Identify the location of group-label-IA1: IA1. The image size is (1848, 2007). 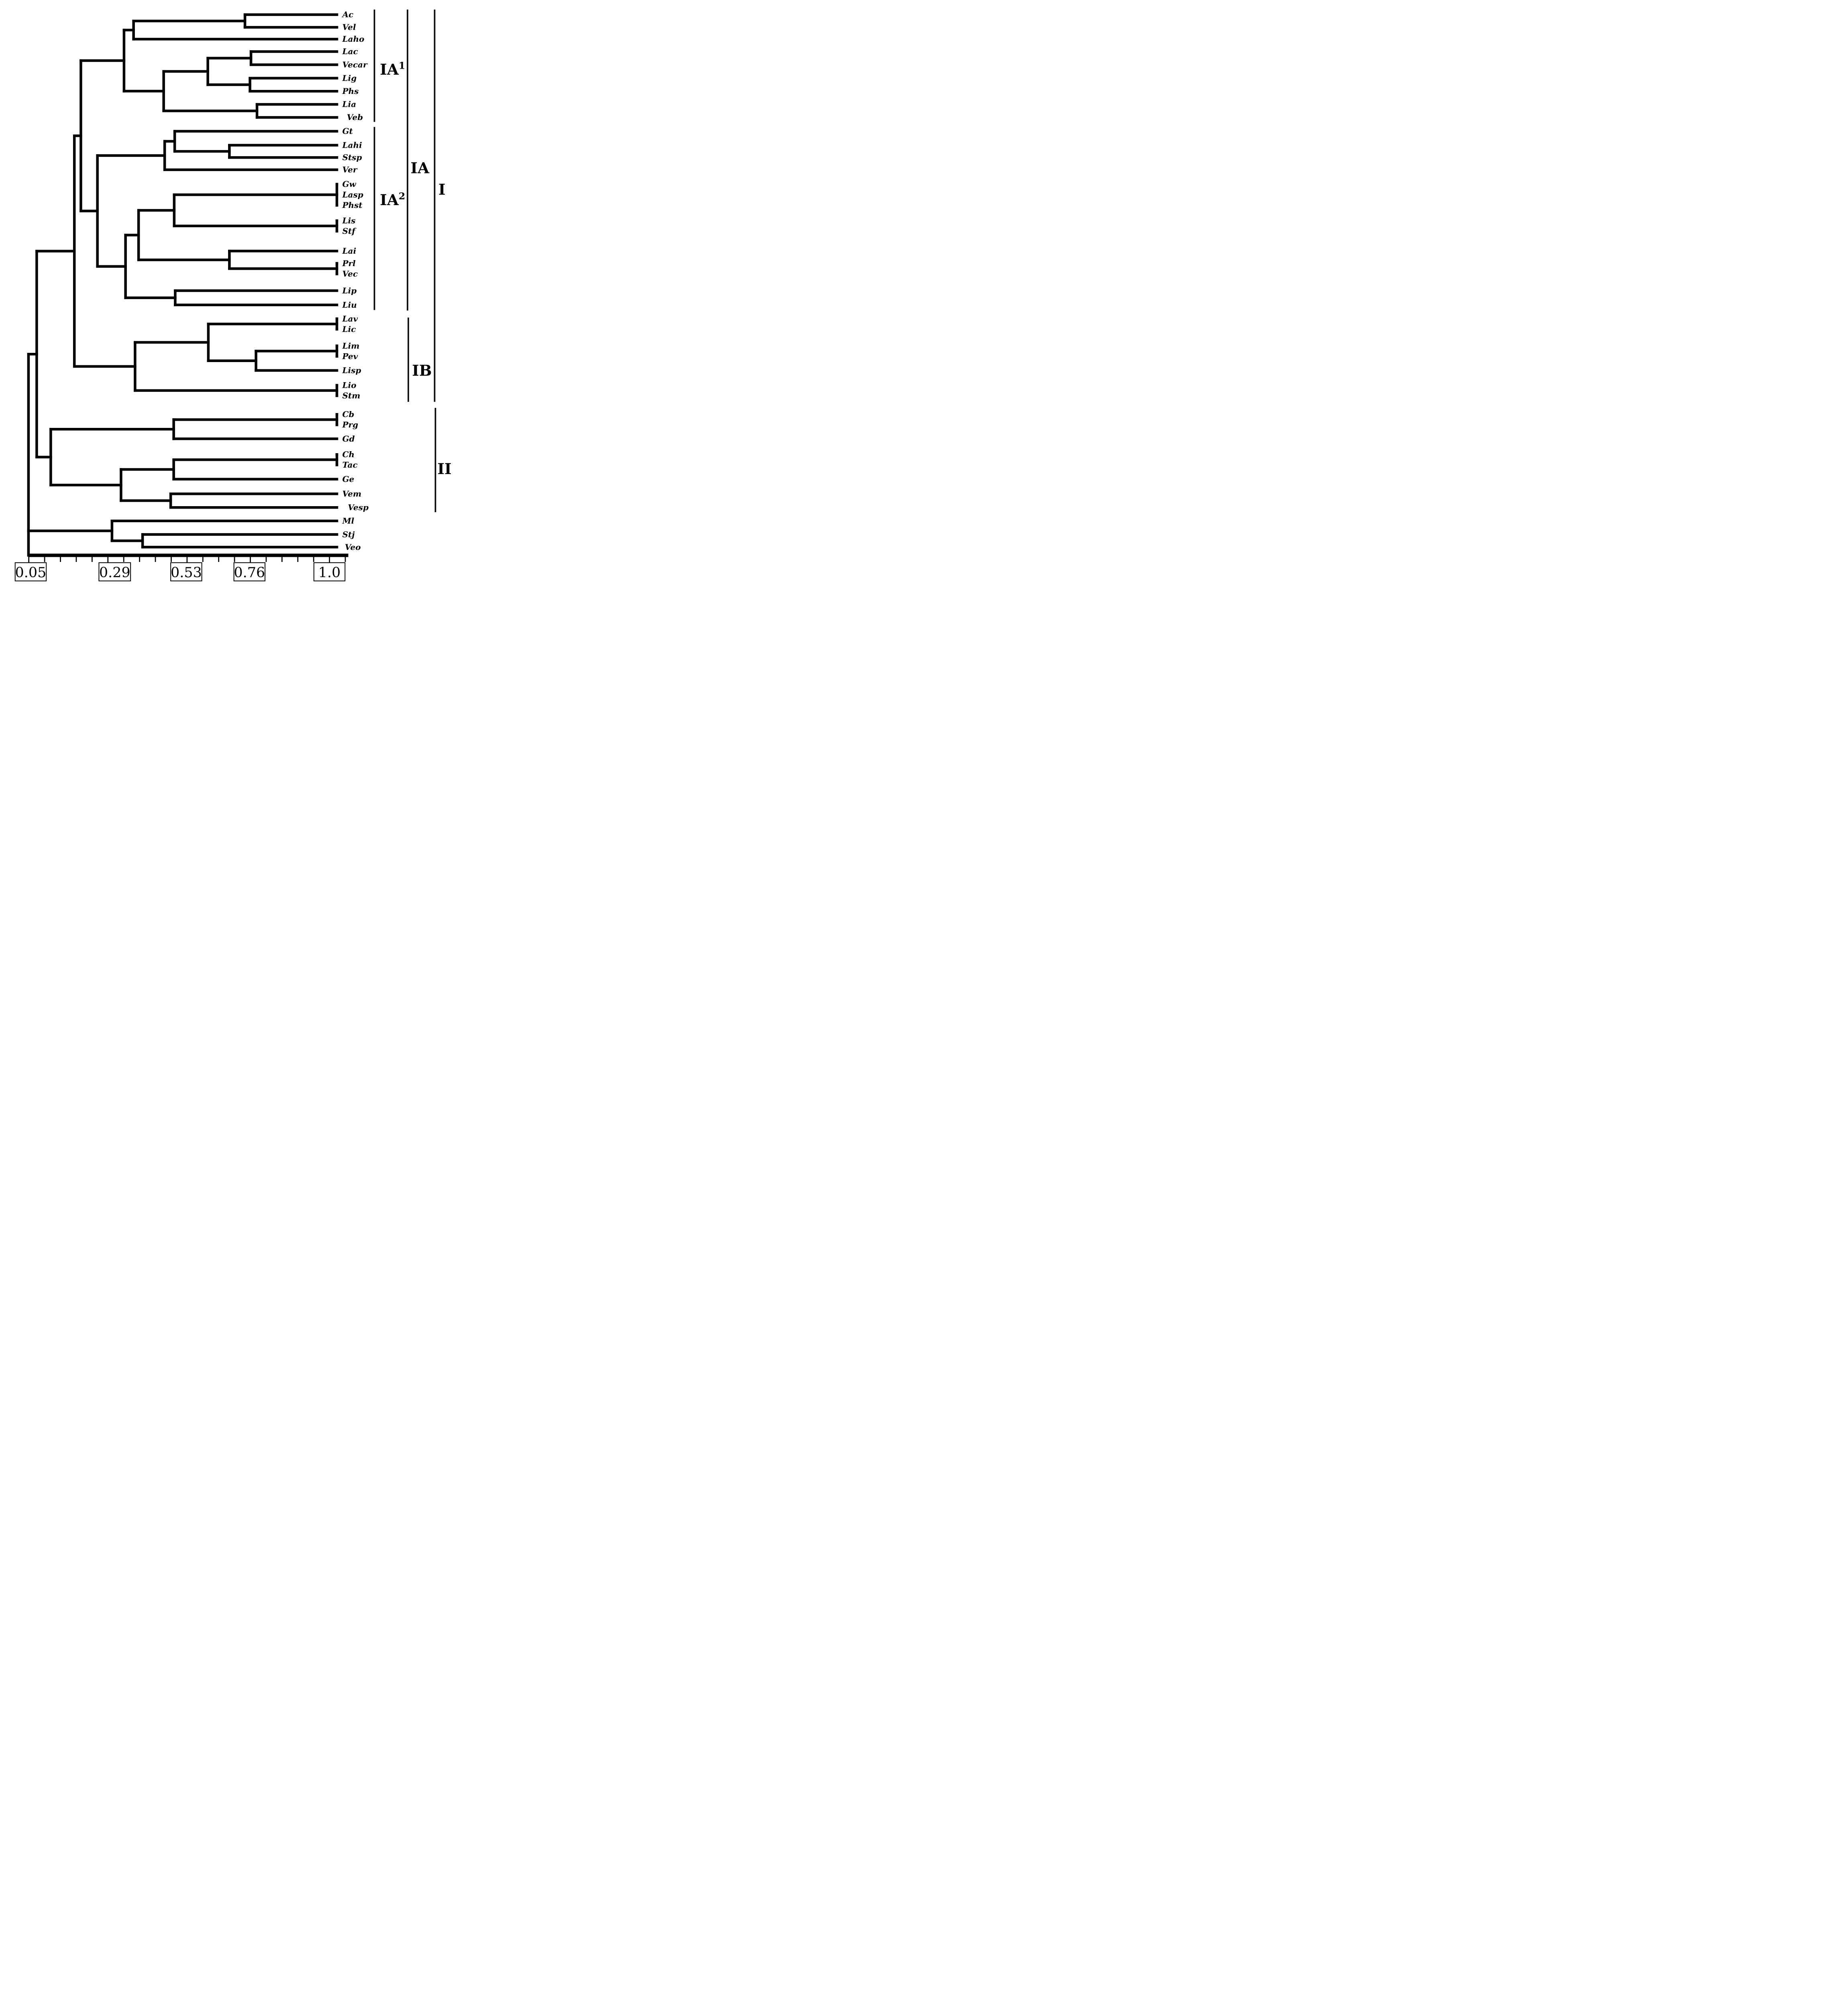
(392, 69).